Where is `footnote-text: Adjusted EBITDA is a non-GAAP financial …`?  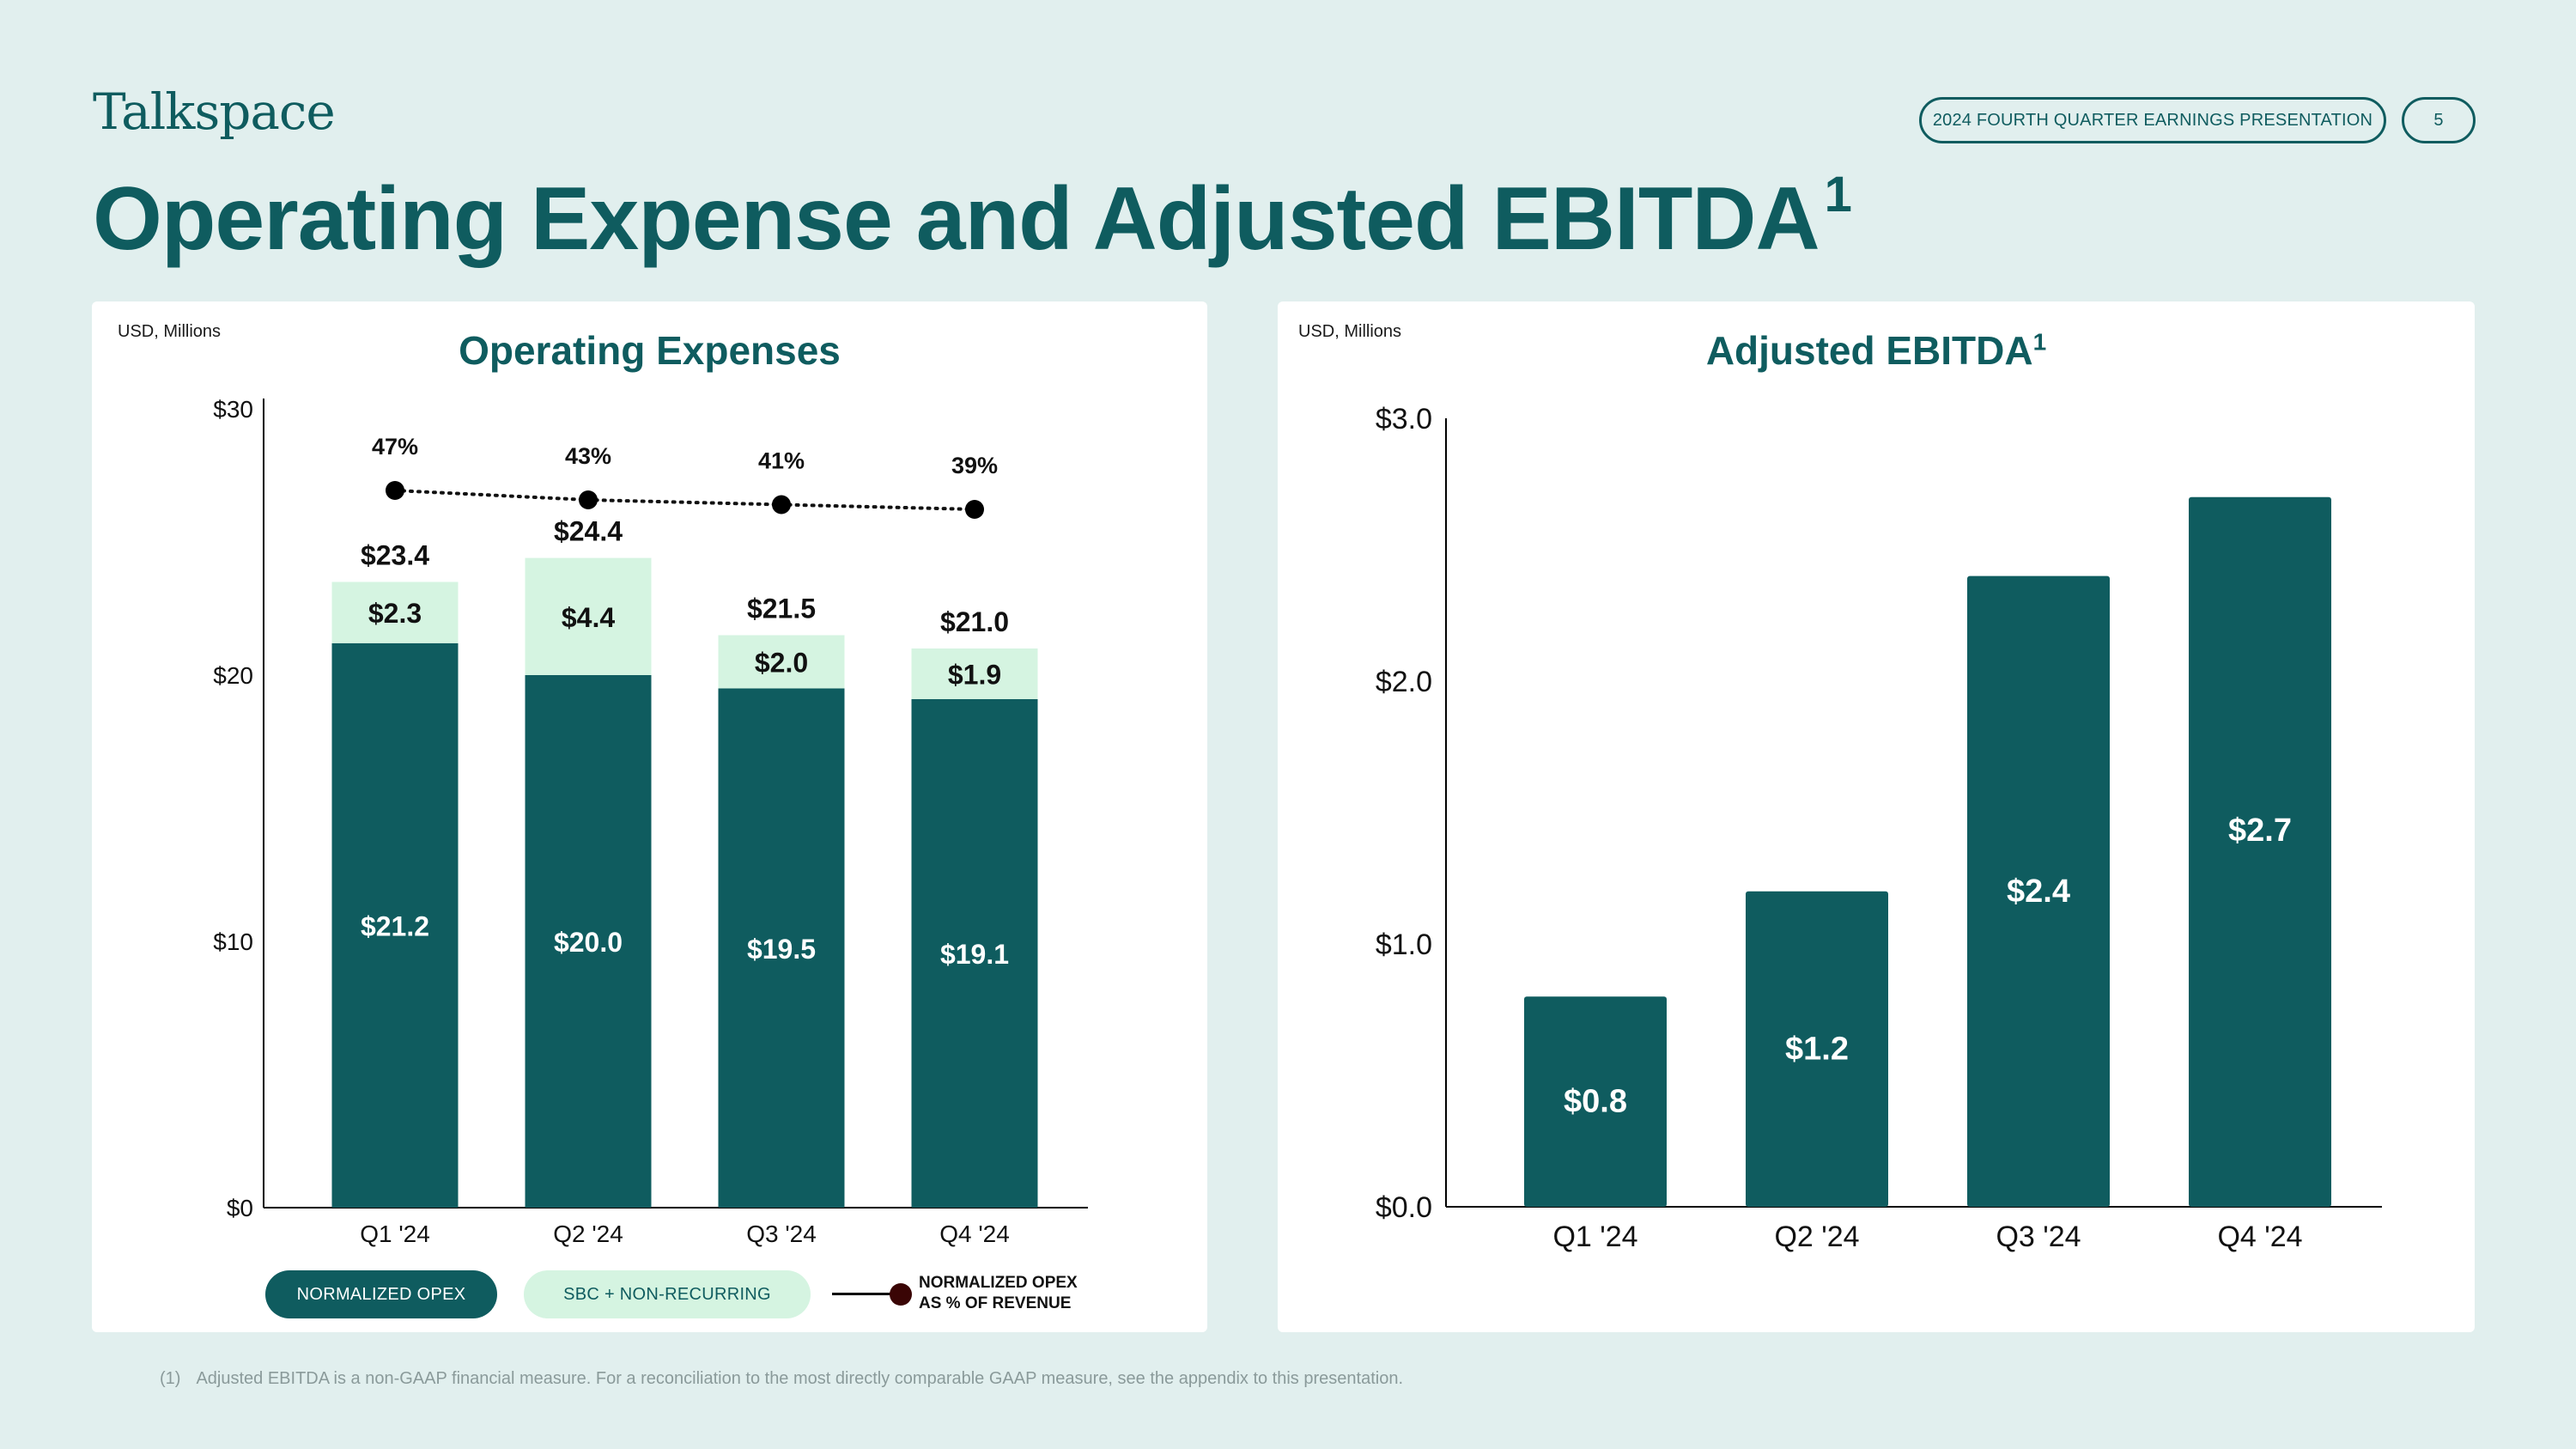 footnote-text: Adjusted EBITDA is a non-GAAP financial … is located at coordinates (799, 1378).